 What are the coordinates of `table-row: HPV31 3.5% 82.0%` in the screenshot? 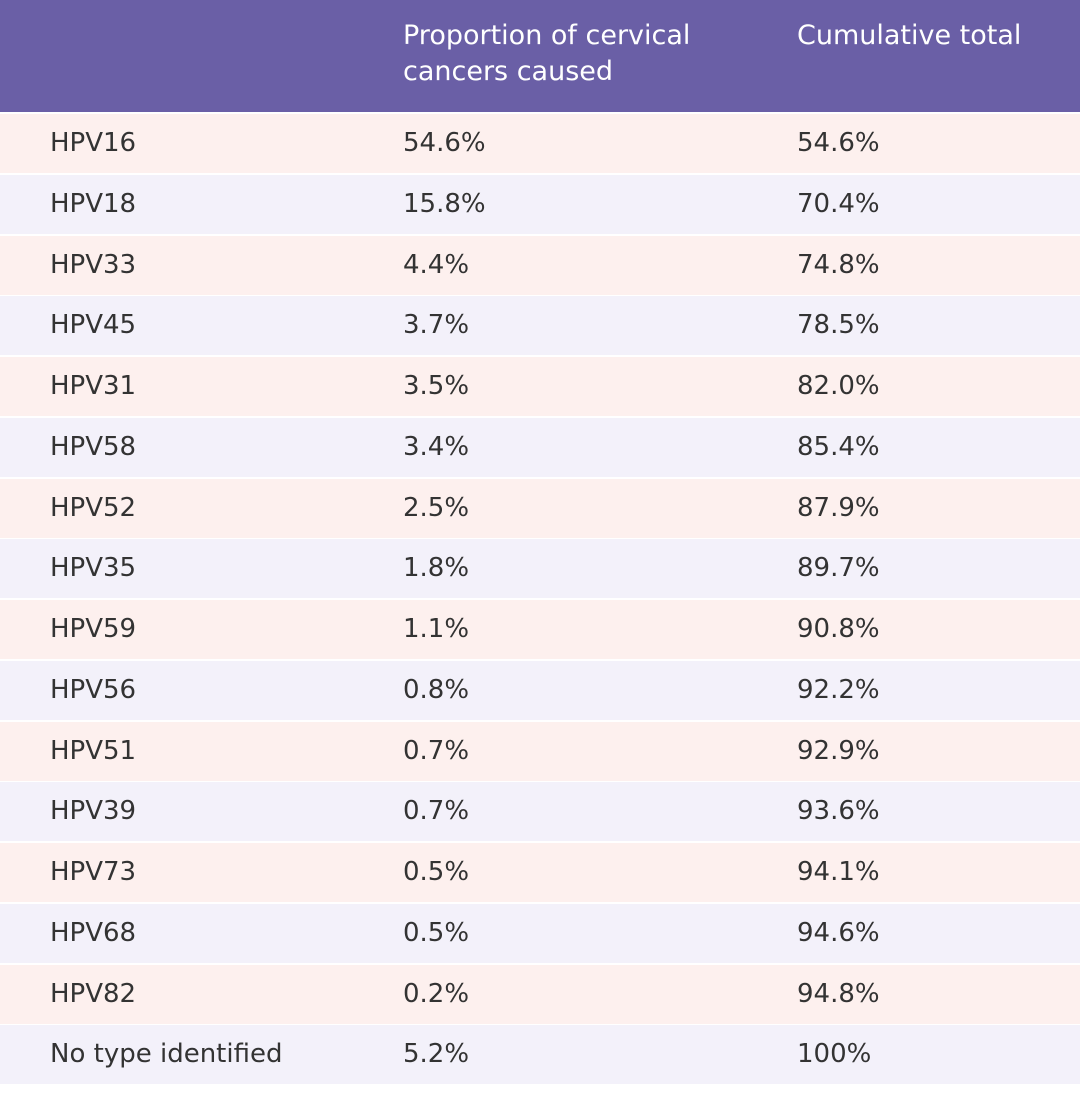 It's located at (540, 386).